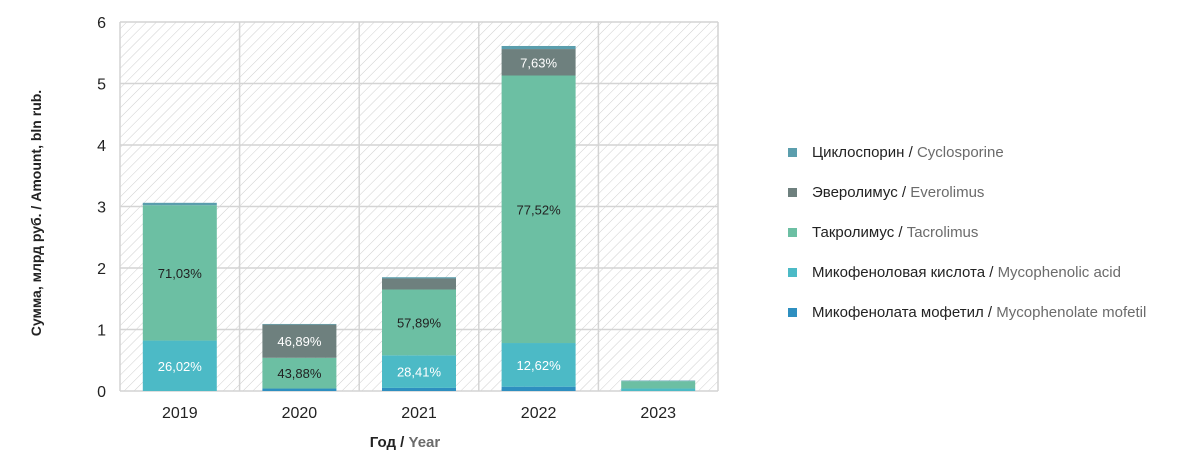  I want to click on legend-label-en: Cyclosporine, so click(960, 152).